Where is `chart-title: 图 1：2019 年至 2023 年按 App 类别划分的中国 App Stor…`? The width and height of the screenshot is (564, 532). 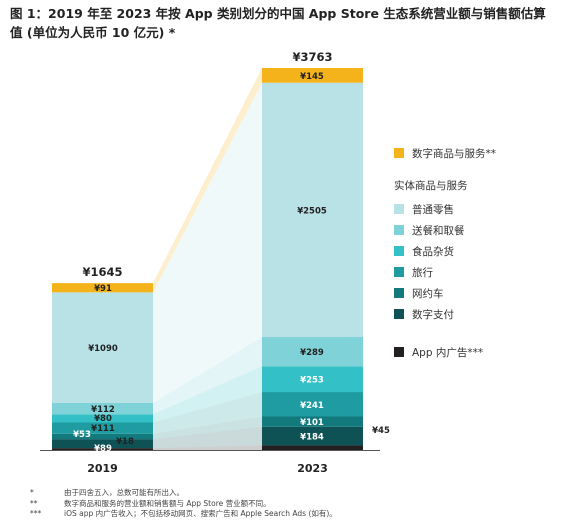
chart-title: 图 1：2019 年至 2023 年按 App 类别划分的中国 App Stor… is located at coordinates (278, 23).